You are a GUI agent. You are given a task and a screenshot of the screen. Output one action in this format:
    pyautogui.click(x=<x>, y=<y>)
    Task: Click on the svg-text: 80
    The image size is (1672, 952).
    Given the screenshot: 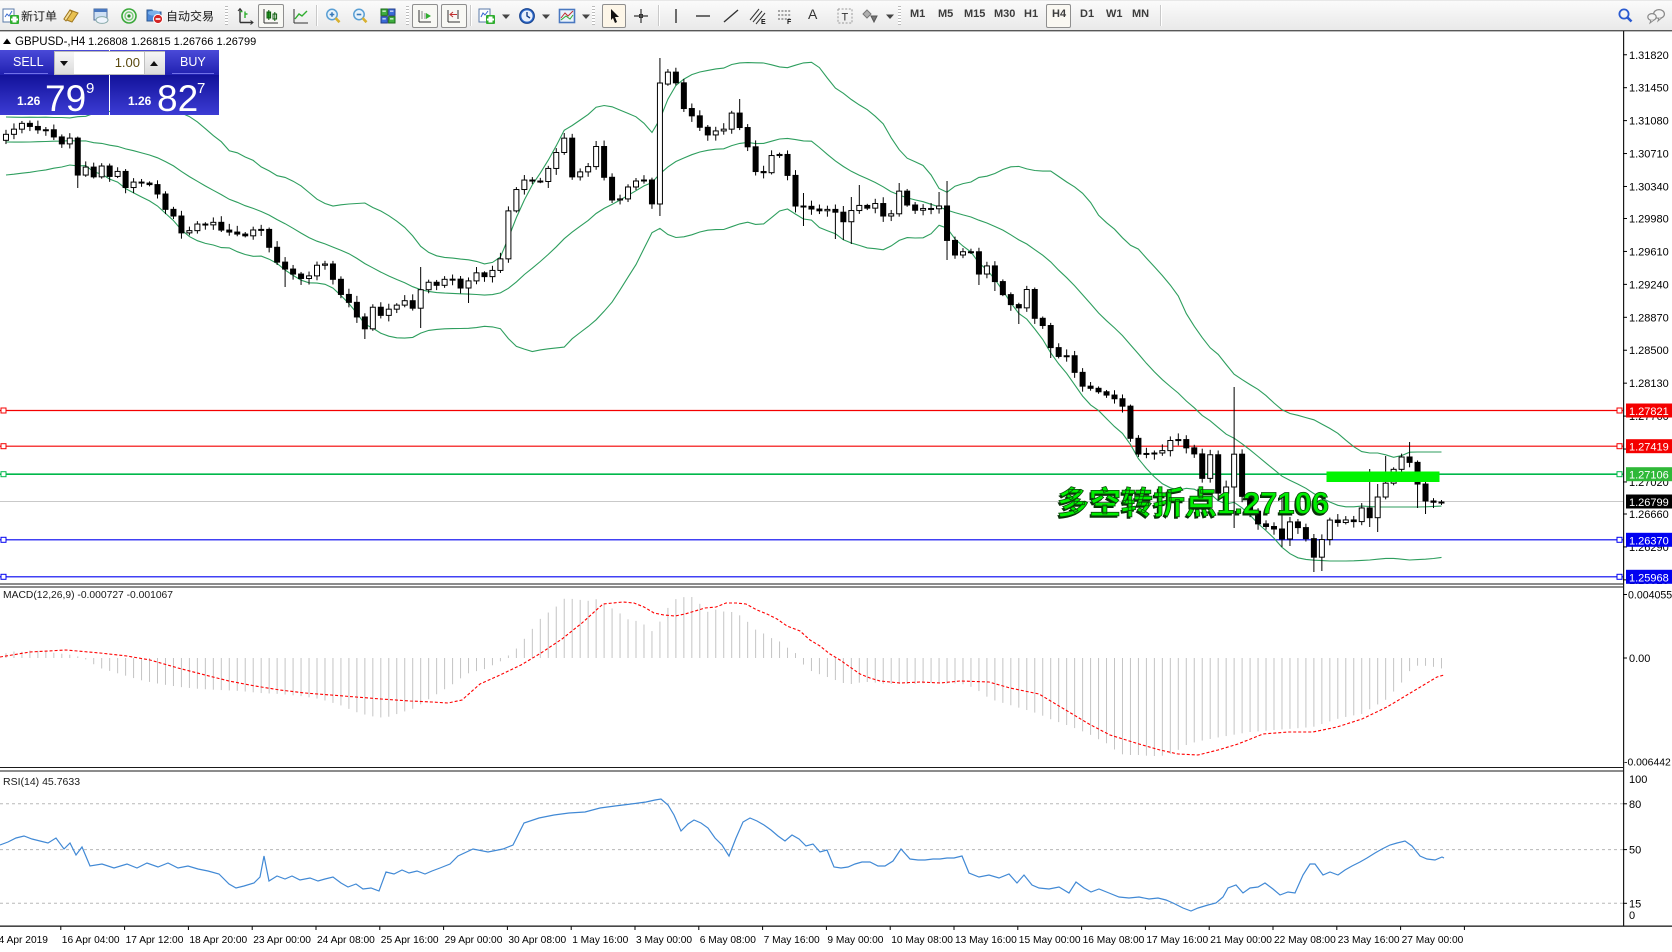 What is the action you would take?
    pyautogui.click(x=1635, y=805)
    